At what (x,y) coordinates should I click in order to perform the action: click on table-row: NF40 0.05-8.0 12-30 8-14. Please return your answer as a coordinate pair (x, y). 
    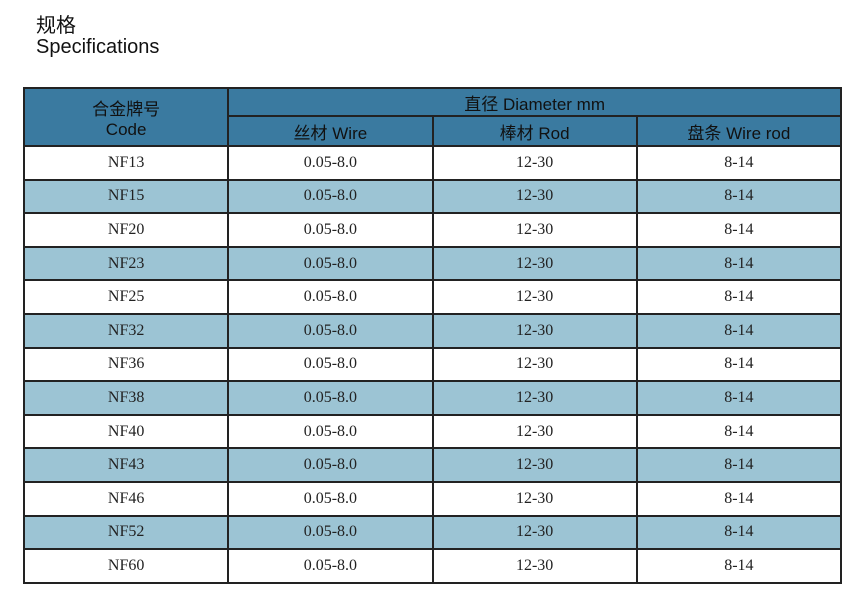
    Looking at the image, I should click on (432, 431).